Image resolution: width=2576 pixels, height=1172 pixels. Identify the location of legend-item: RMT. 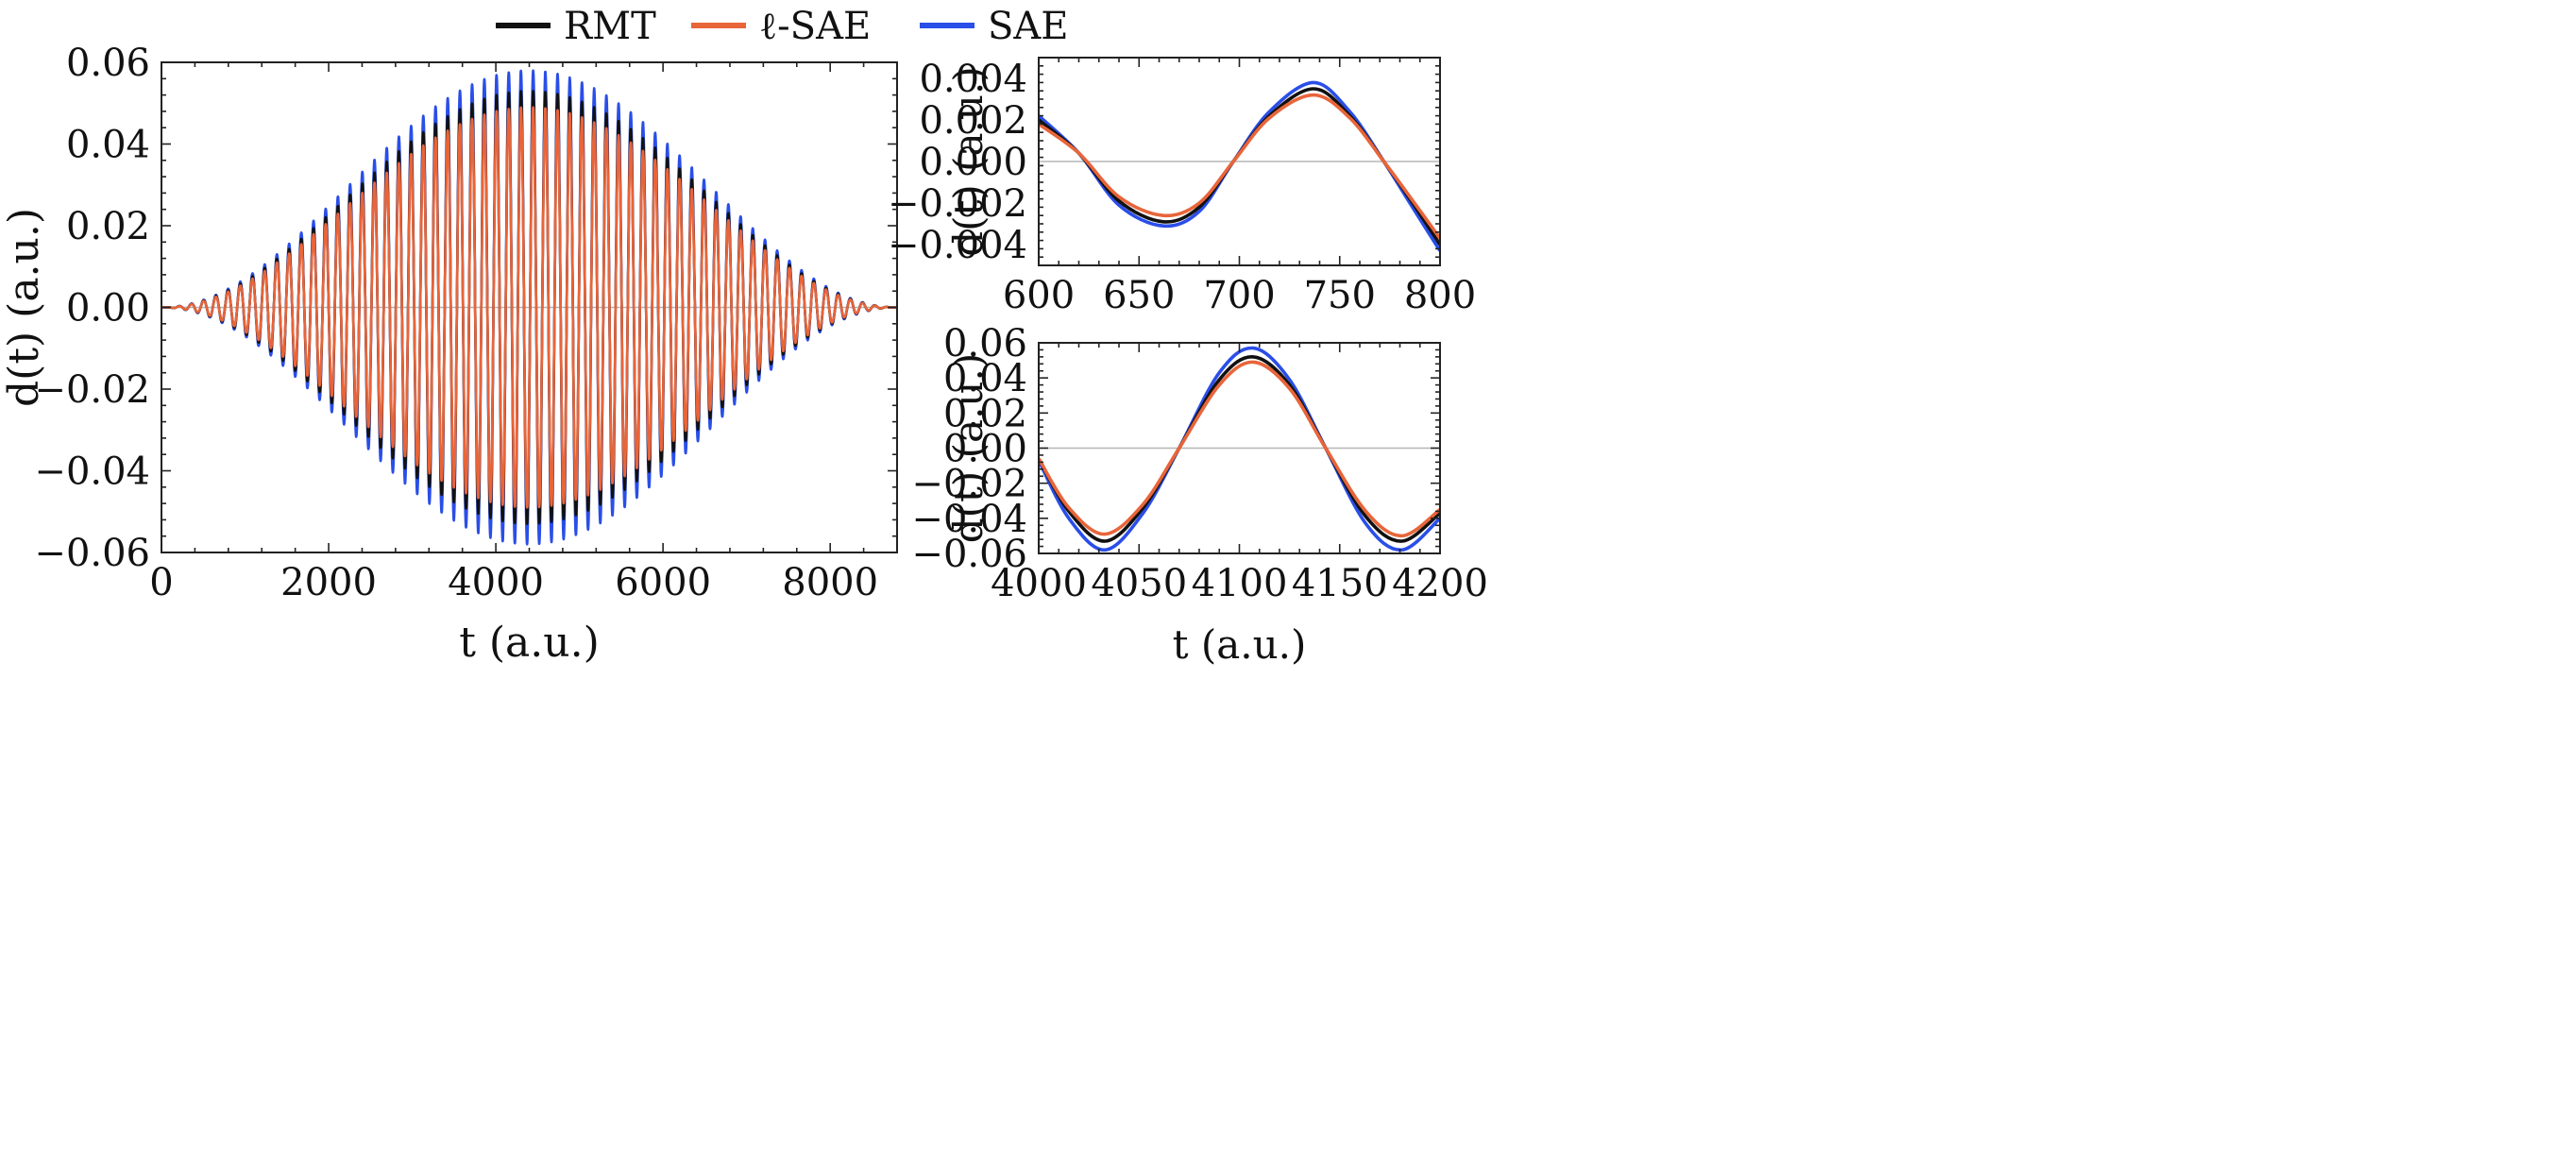
(576, 26).